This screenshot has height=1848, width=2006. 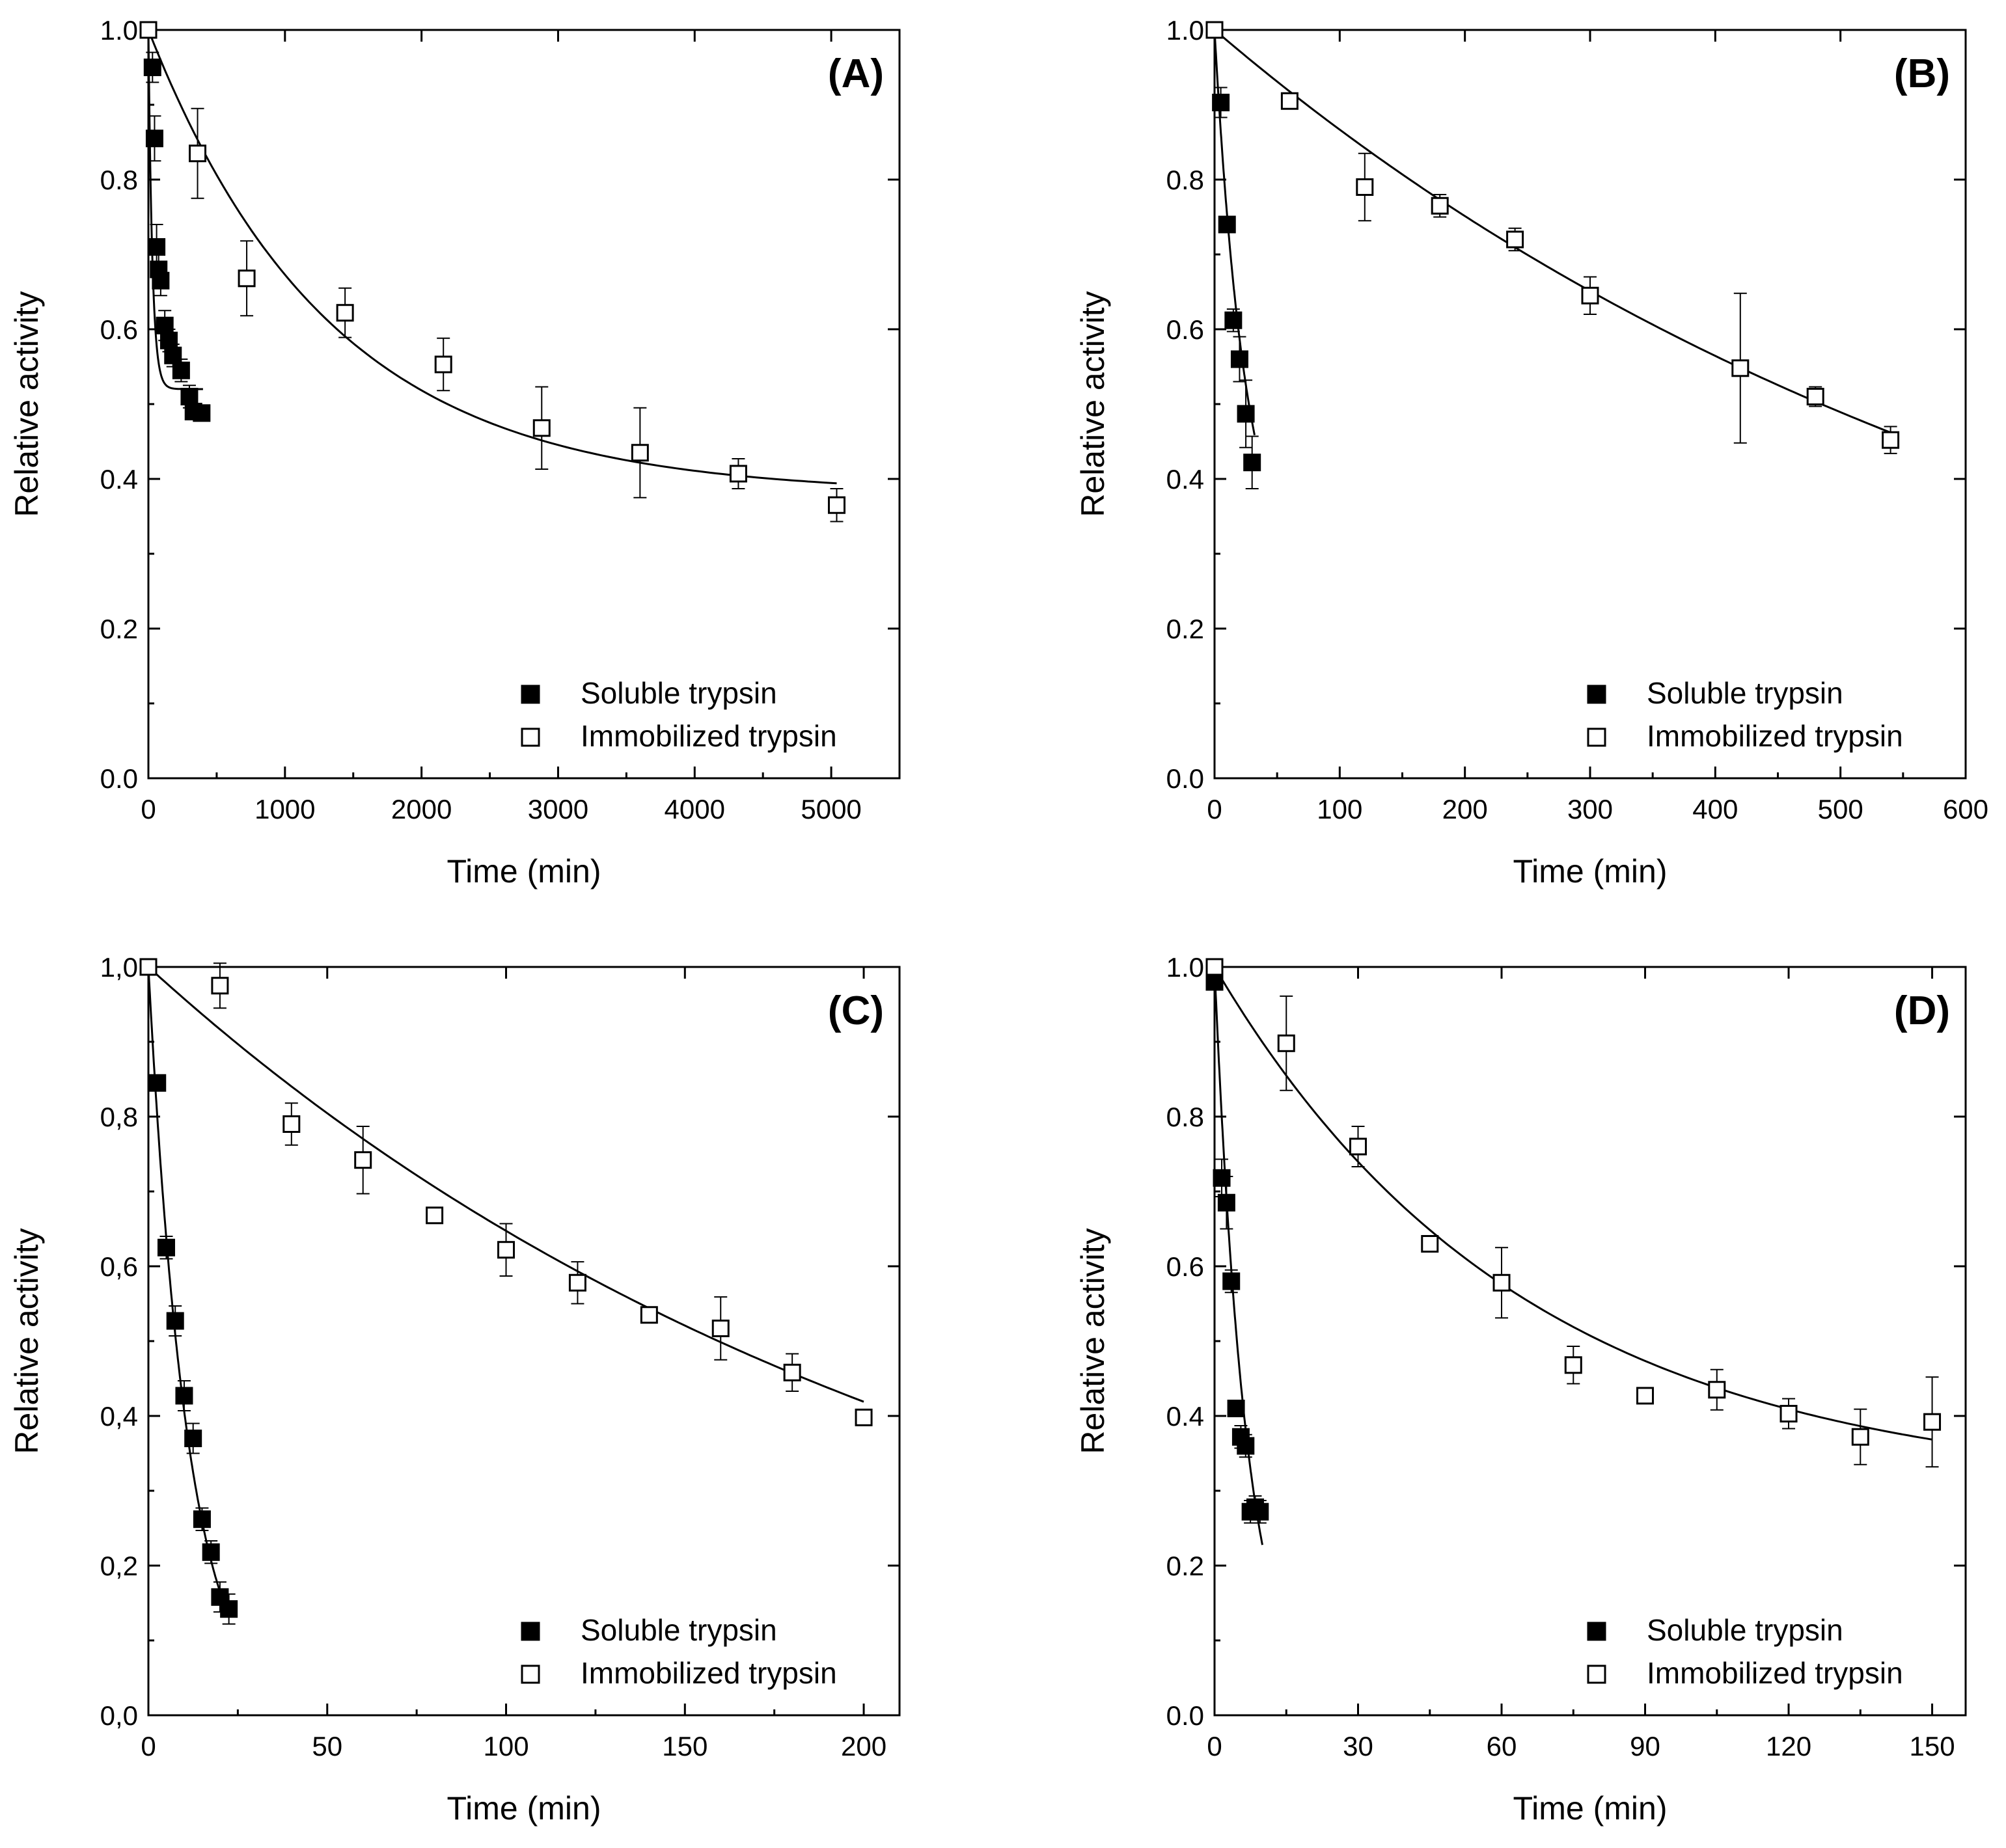 I want to click on x-tick-label: 200, so click(x=1465, y=809).